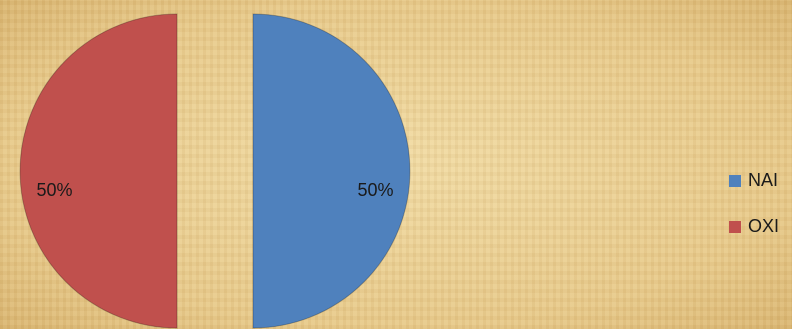  What do you see at coordinates (763, 226) in the screenshot?
I see `legend-label: OXI` at bounding box center [763, 226].